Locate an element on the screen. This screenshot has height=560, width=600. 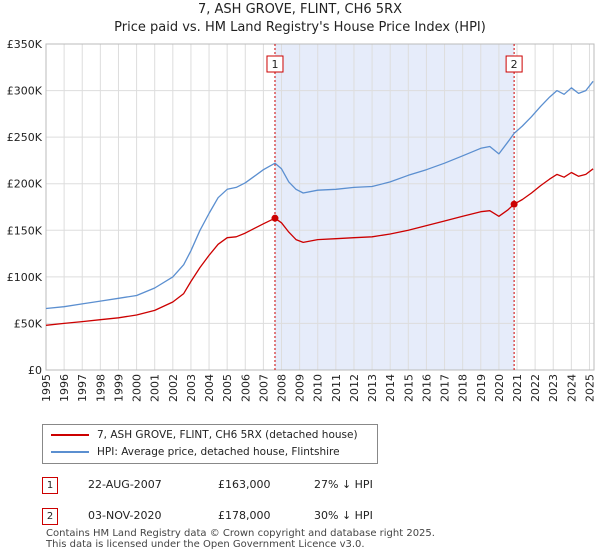
x-tick-label: 2016 is located at coordinates (426, 388).